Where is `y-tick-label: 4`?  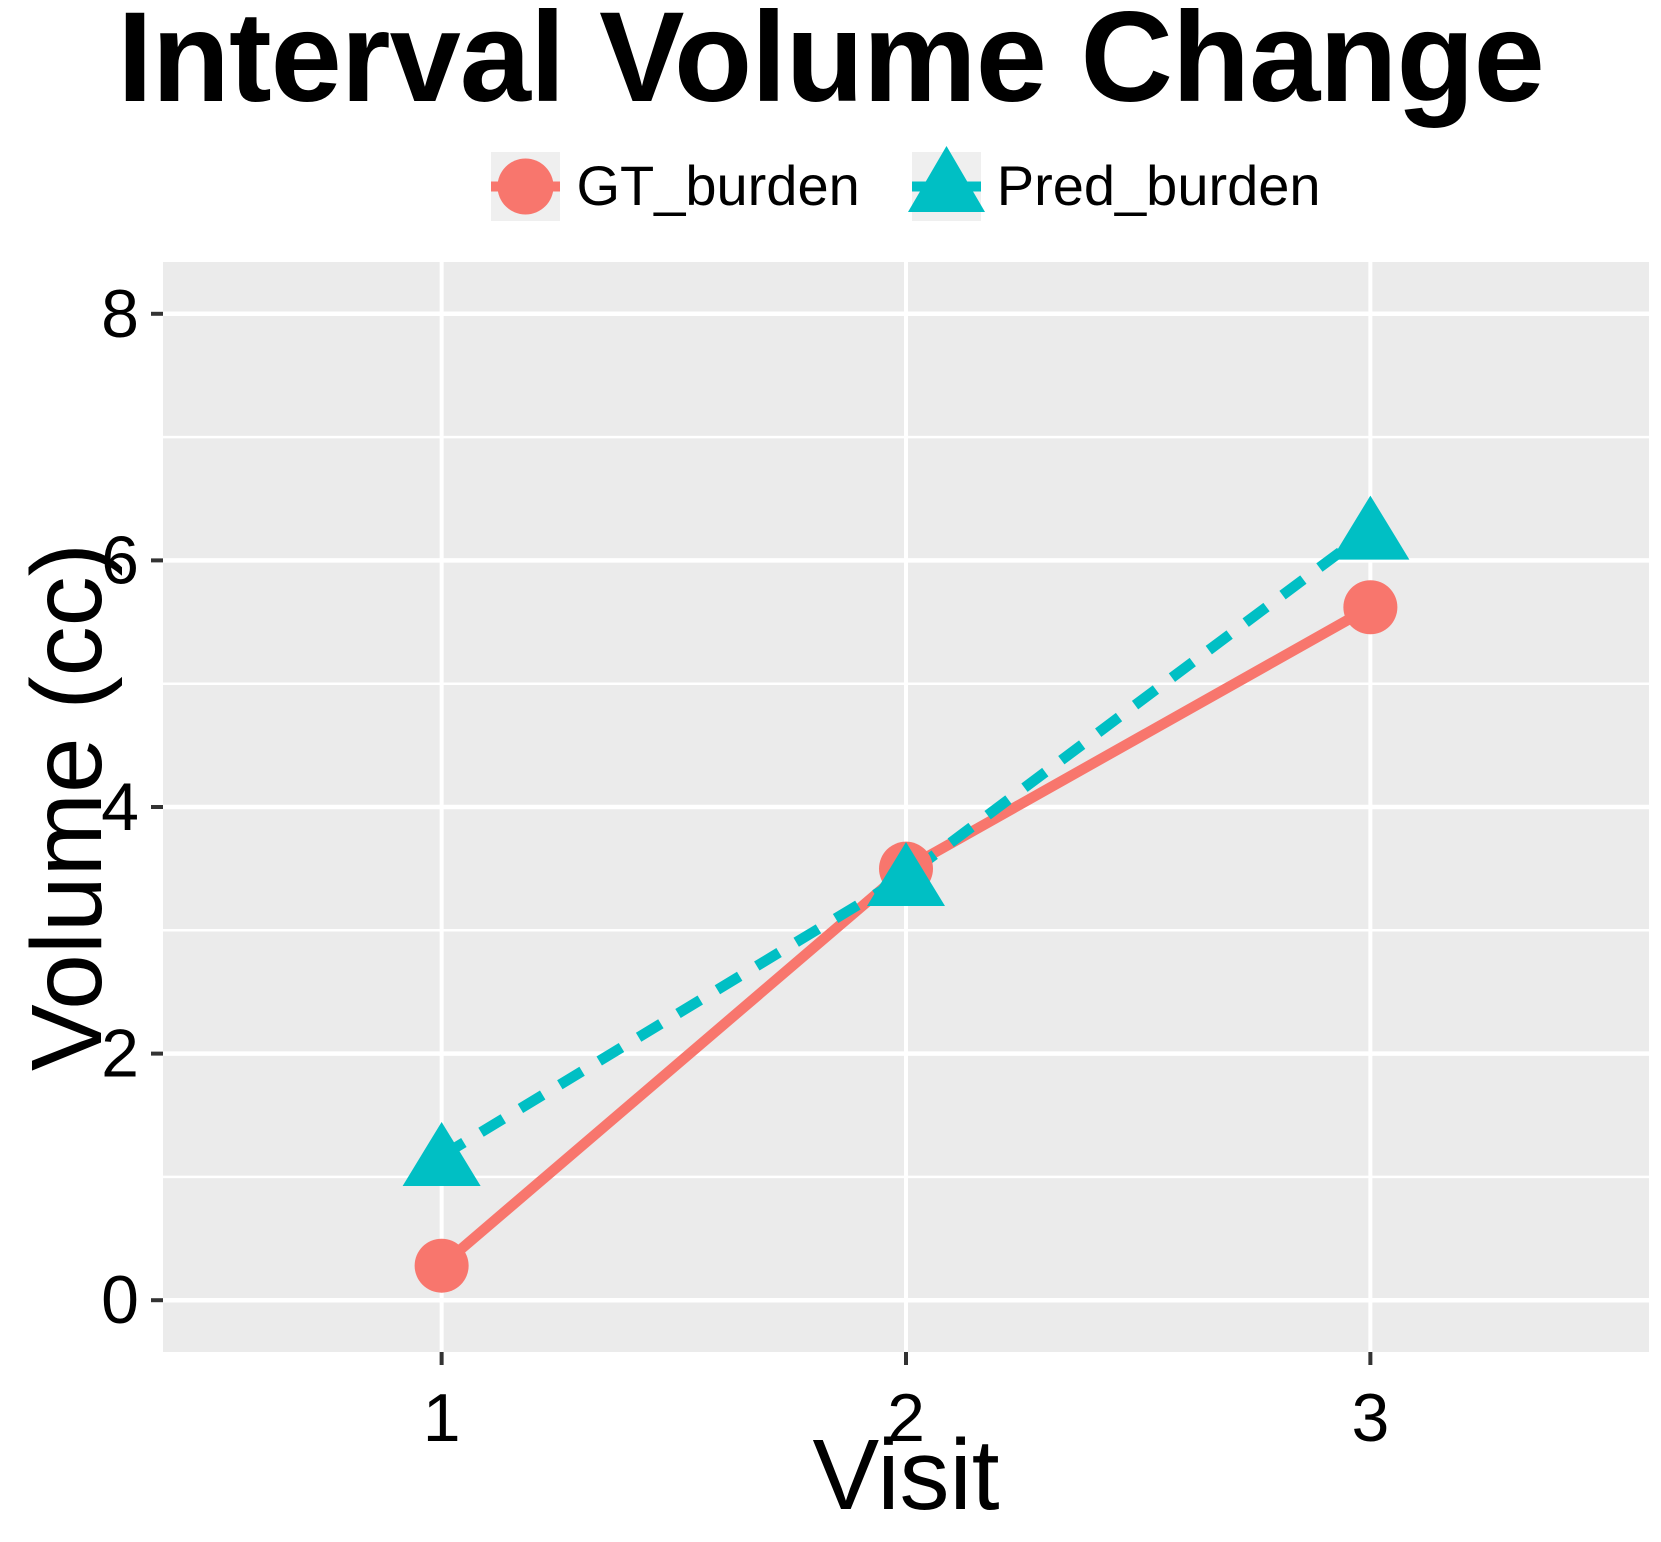 y-tick-label: 4 is located at coordinates (120, 807).